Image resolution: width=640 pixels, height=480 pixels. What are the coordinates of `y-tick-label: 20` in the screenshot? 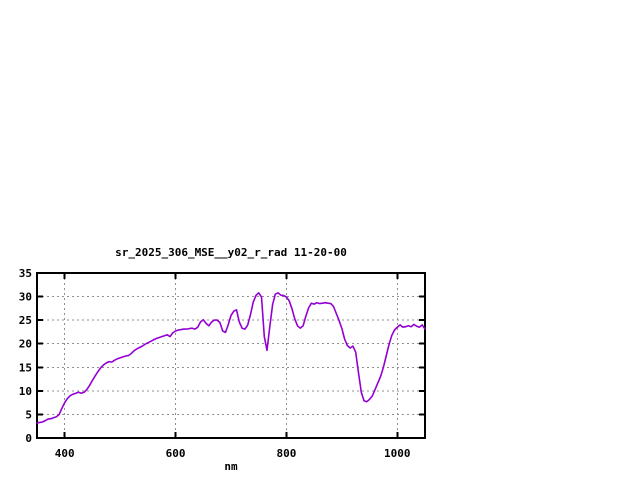 It's located at (25, 344).